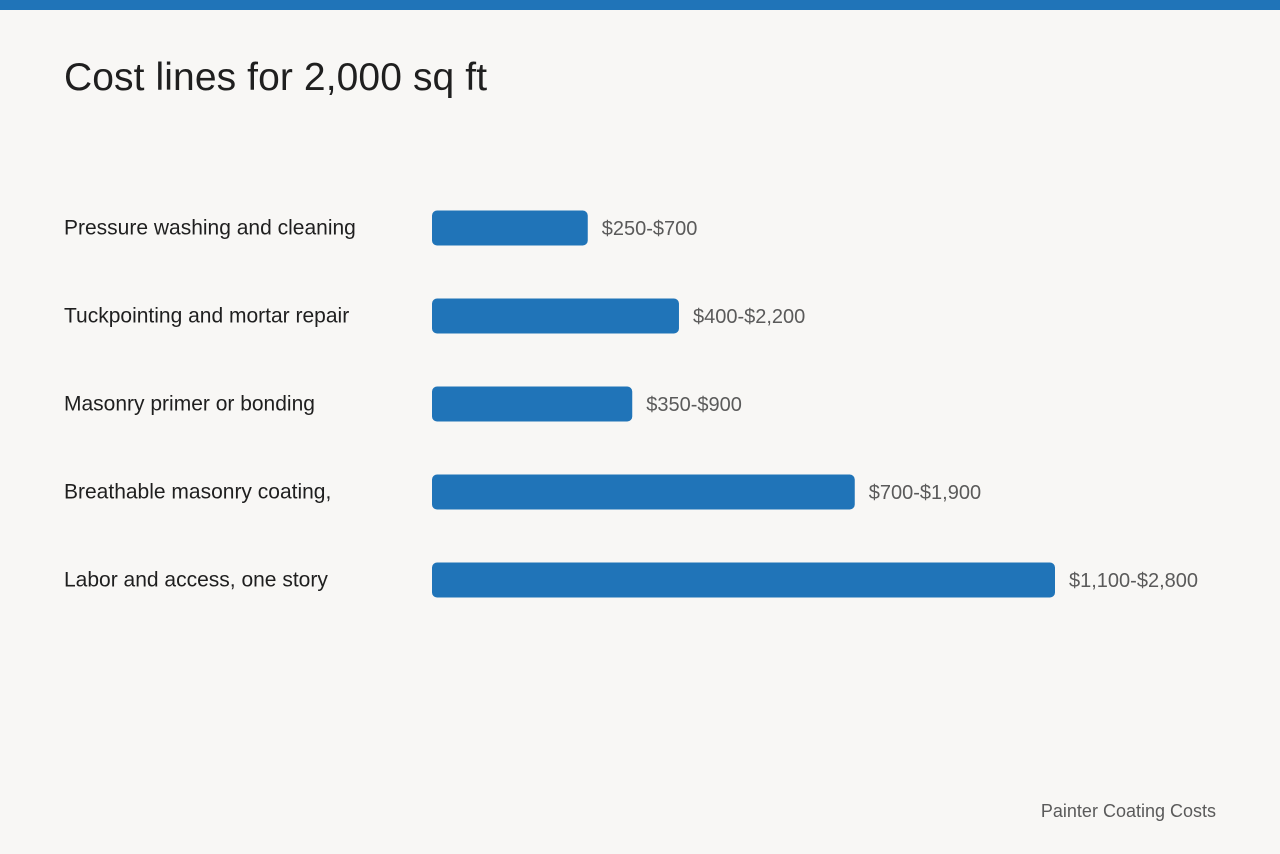  Describe the element at coordinates (1133, 581) in the screenshot. I see `bar-value-label: $1,100-$2,800` at that location.